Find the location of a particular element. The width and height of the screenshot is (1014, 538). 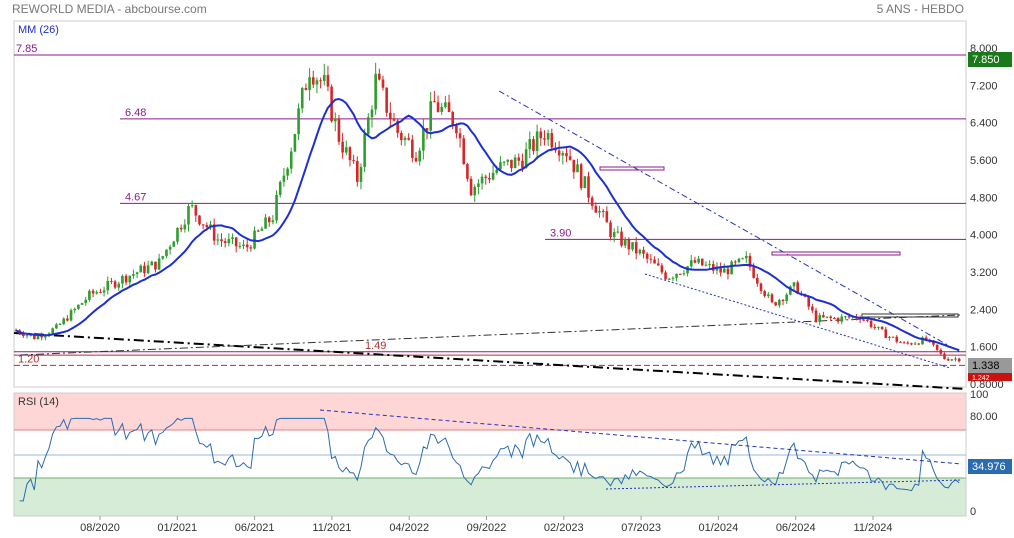

x-tick-label: 01/2024 is located at coordinates (719, 528).